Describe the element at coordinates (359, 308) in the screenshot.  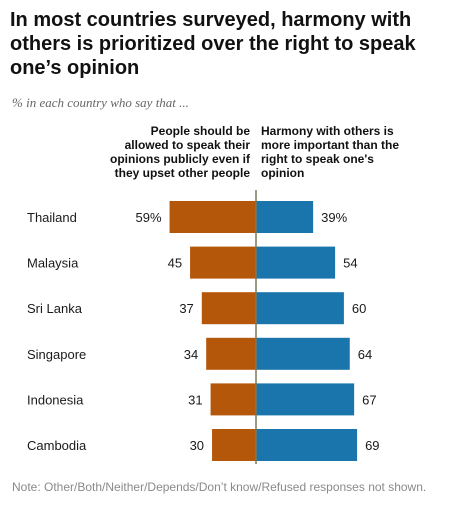
I see `value-label-right-sri-lanka: 60` at that location.